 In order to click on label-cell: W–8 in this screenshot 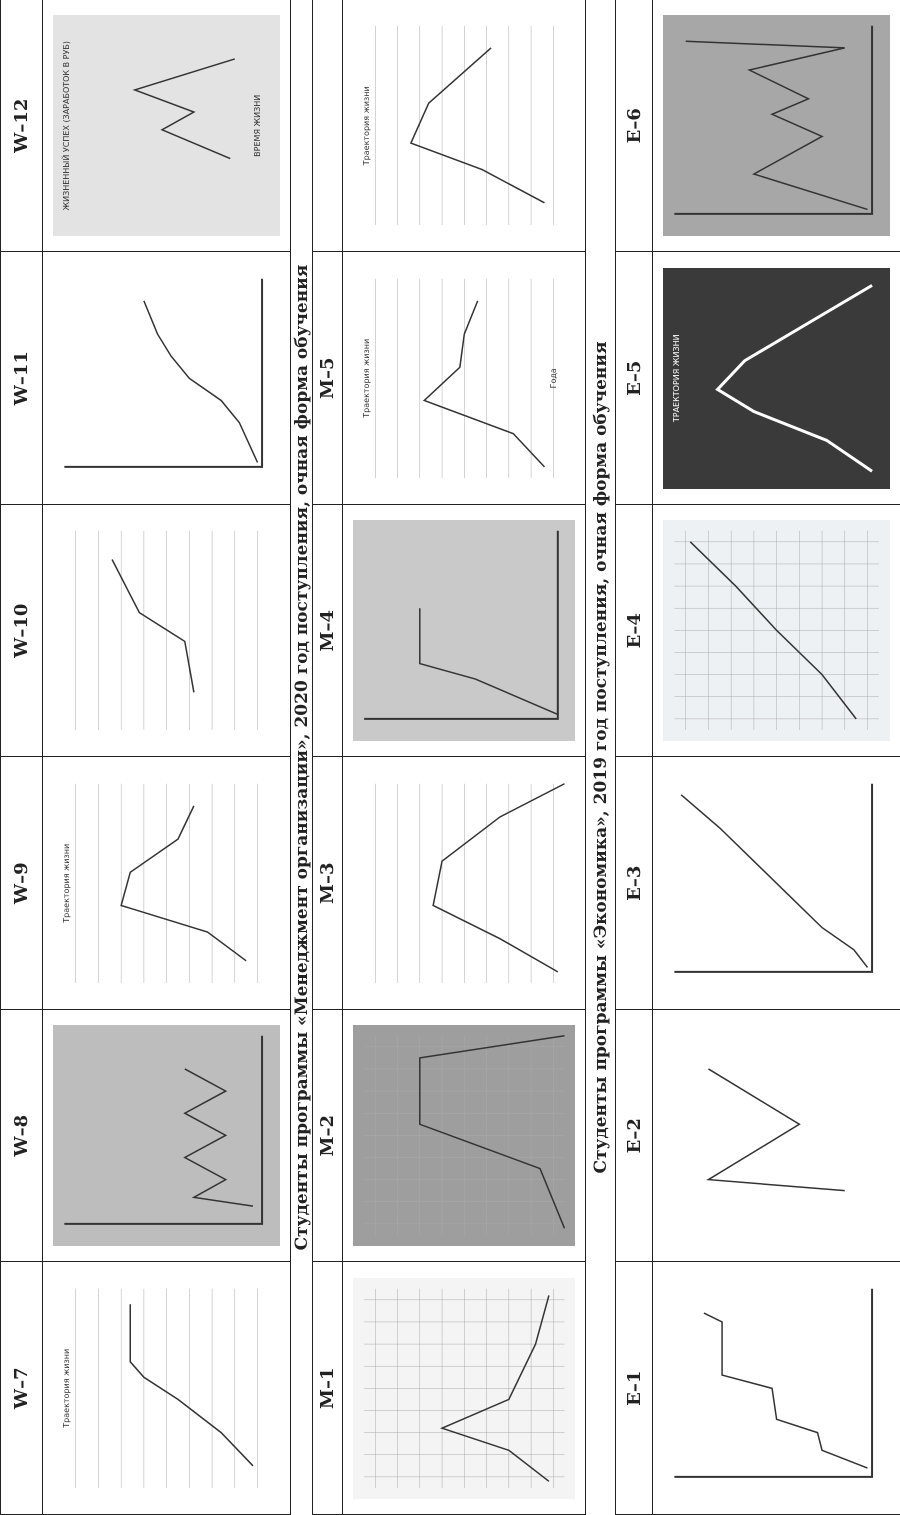, I will do `click(21, 1136)`.